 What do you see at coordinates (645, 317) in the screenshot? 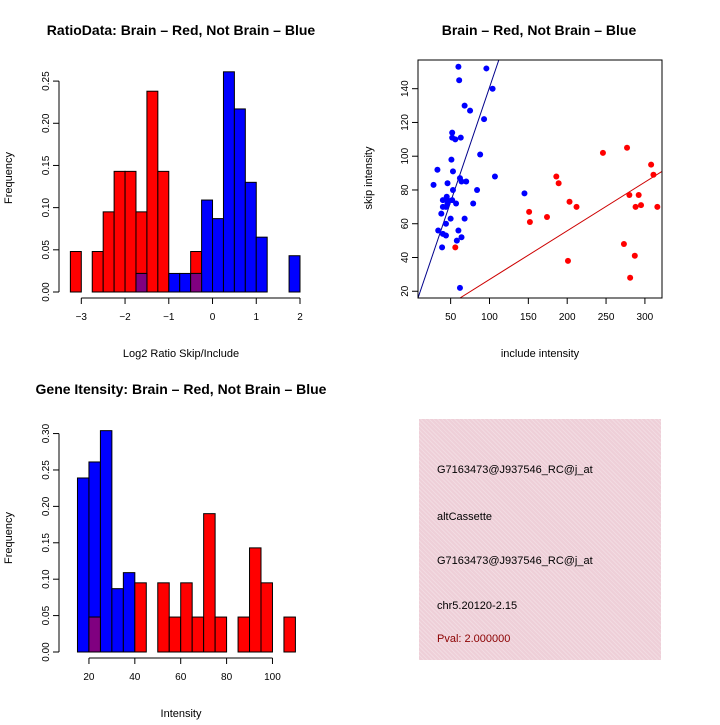
I see `chart2-x-tick-label: 300` at bounding box center [645, 317].